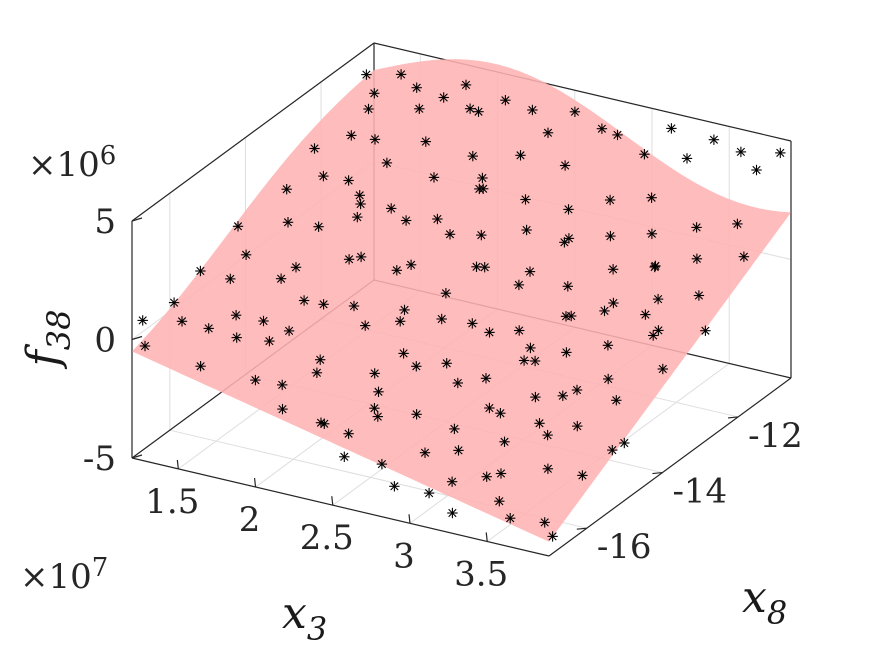  I want to click on y-tick-label: -14, so click(699, 492).